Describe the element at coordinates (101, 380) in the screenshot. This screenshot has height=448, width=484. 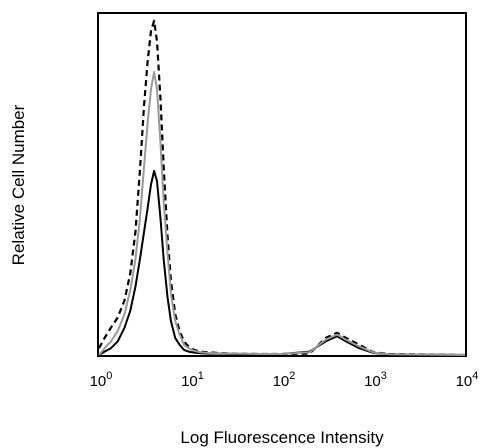
I see `x-tick-label-0: 10⁰` at that location.